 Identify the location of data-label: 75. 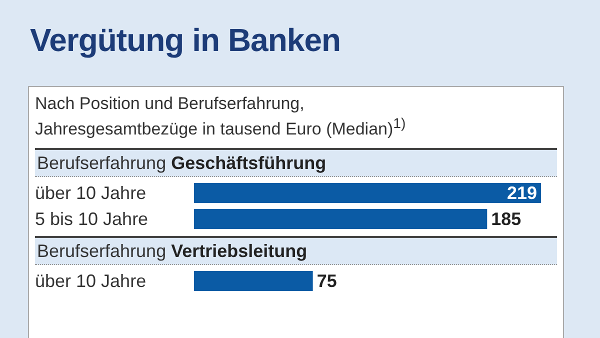
(326, 280).